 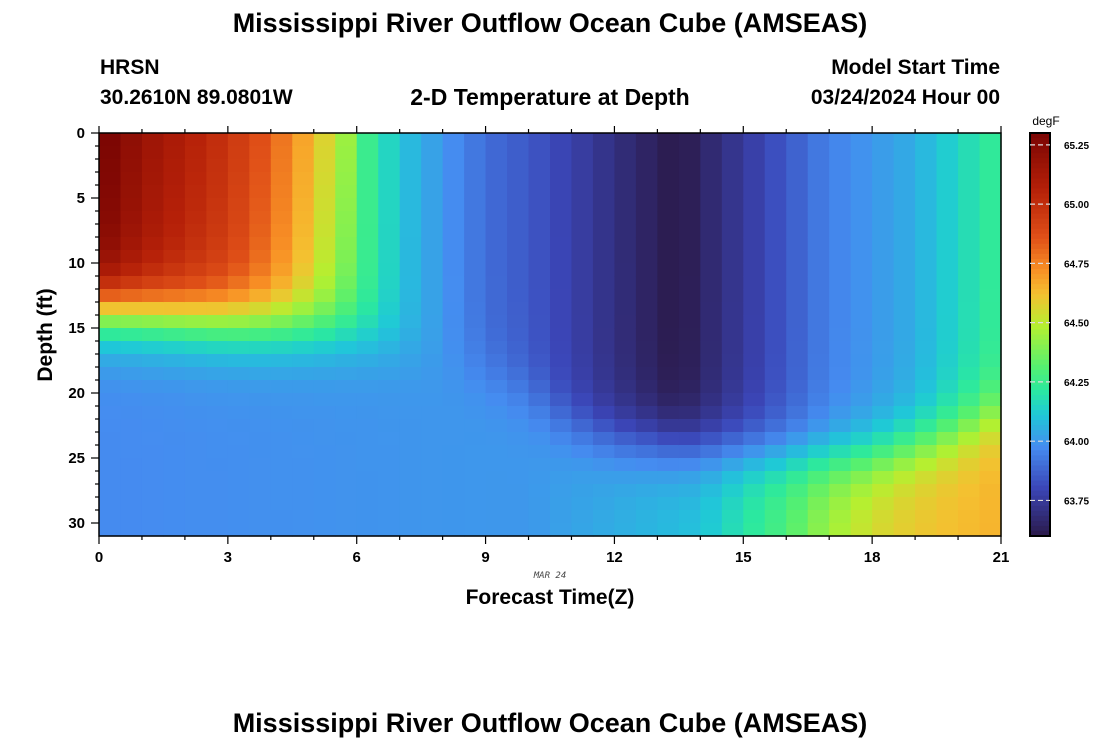 I want to click on y-tick-label: 5, so click(x=81, y=198).